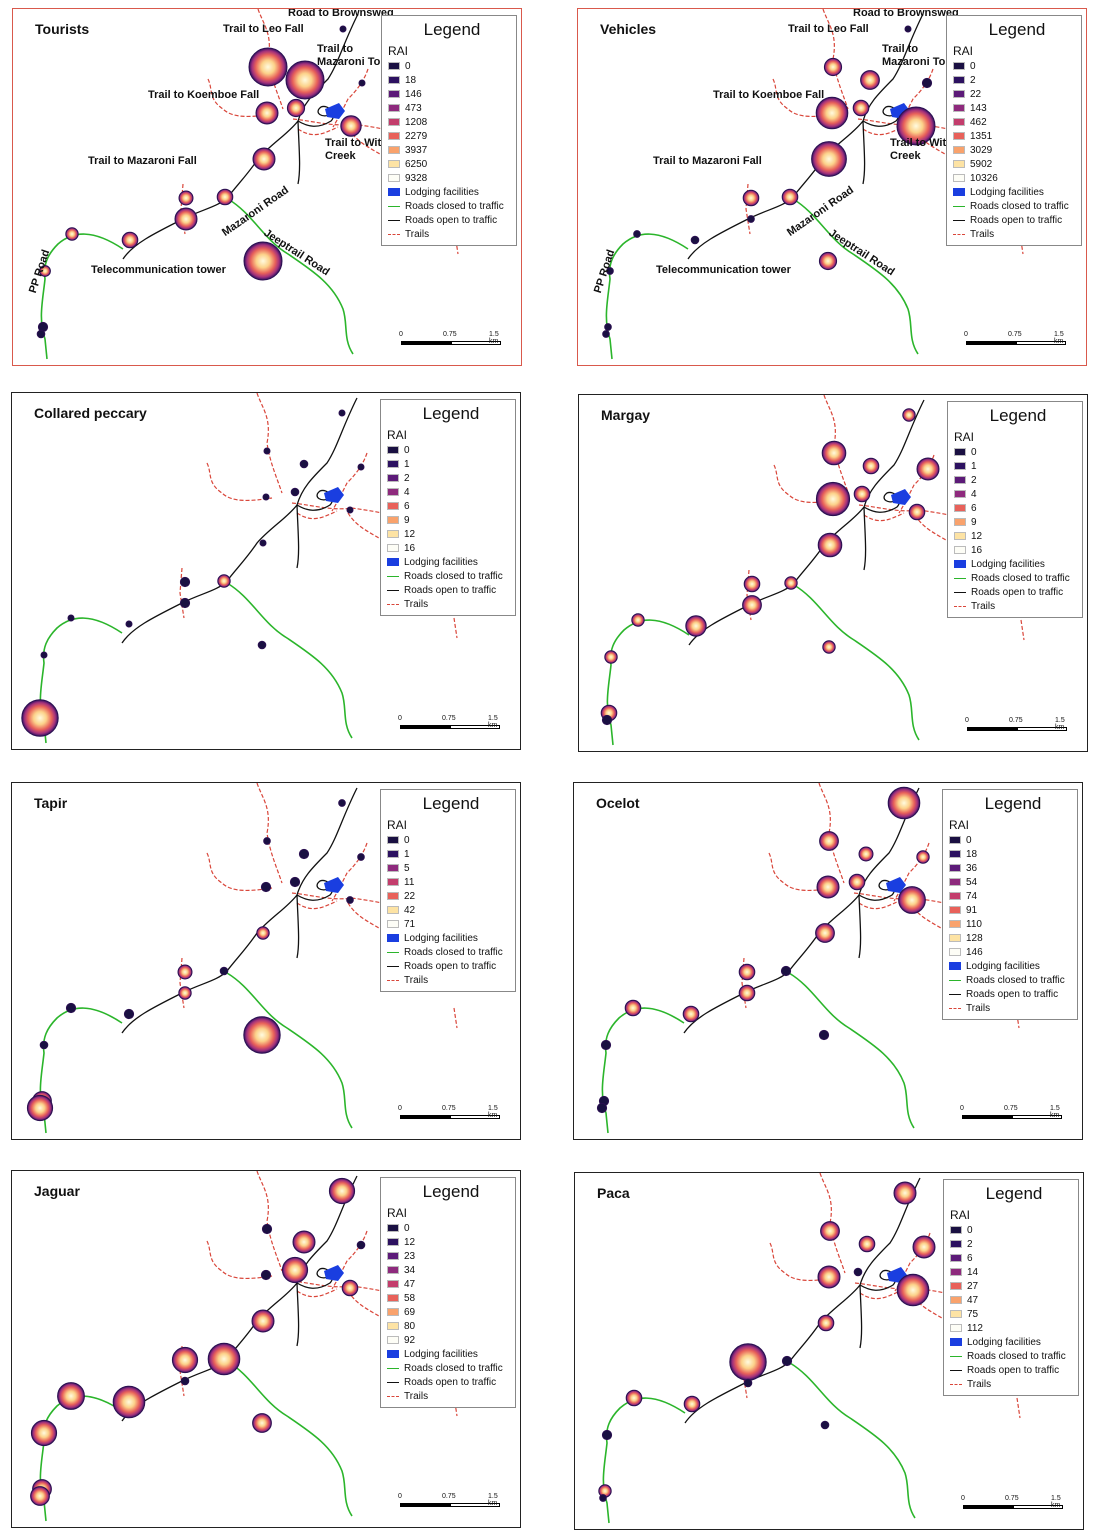 The width and height of the screenshot is (1094, 1530). I want to click on legend-class-value: 146, so click(413, 94).